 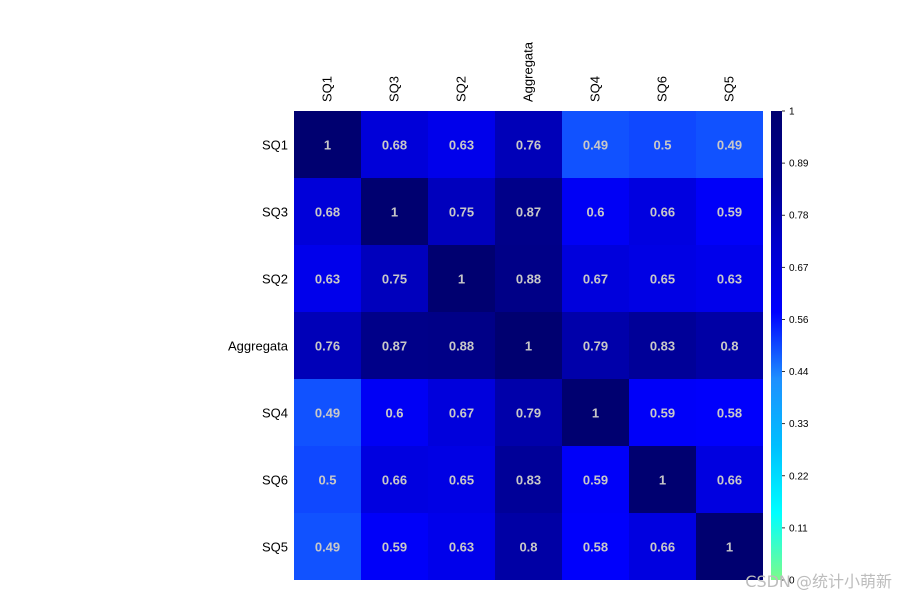 I want to click on y-tick-SQ2: SQ2, so click(x=275, y=279).